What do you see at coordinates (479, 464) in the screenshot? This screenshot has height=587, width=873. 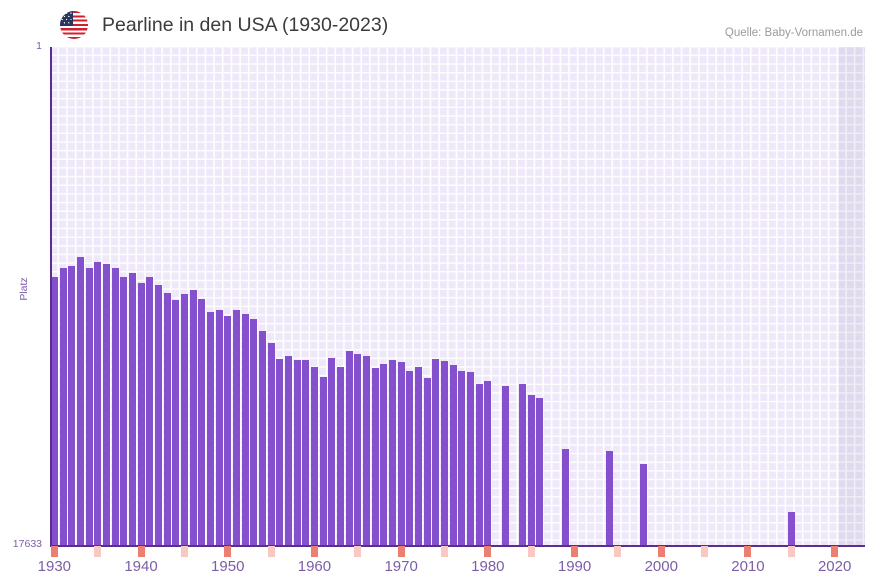 I see `bar-1979` at bounding box center [479, 464].